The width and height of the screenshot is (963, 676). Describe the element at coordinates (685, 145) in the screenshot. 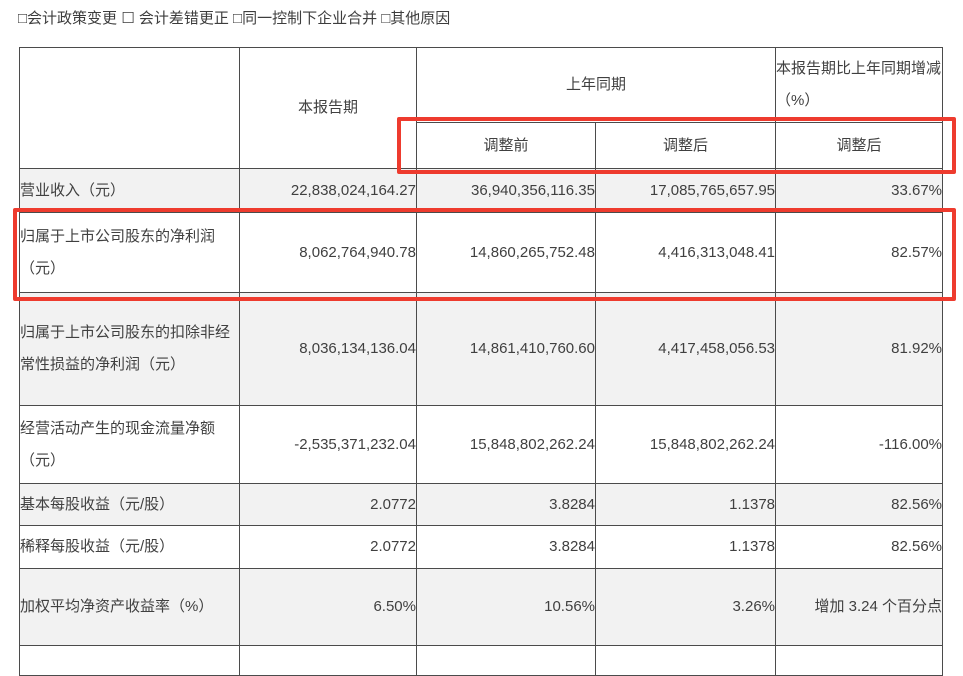

I see `header-after-adjustment: 调整后` at that location.